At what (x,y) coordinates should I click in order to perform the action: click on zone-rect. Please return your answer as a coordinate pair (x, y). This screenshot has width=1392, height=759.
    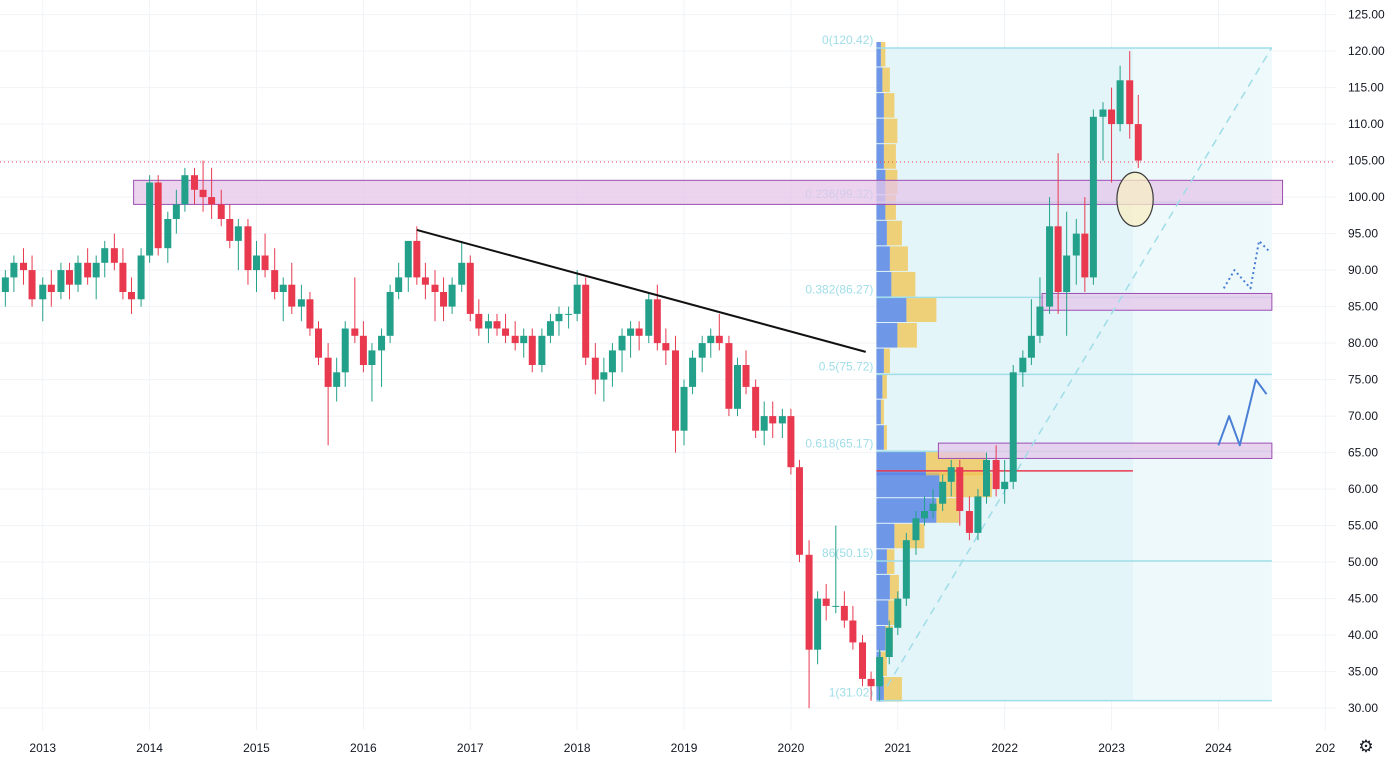
    Looking at the image, I should click on (1105, 450).